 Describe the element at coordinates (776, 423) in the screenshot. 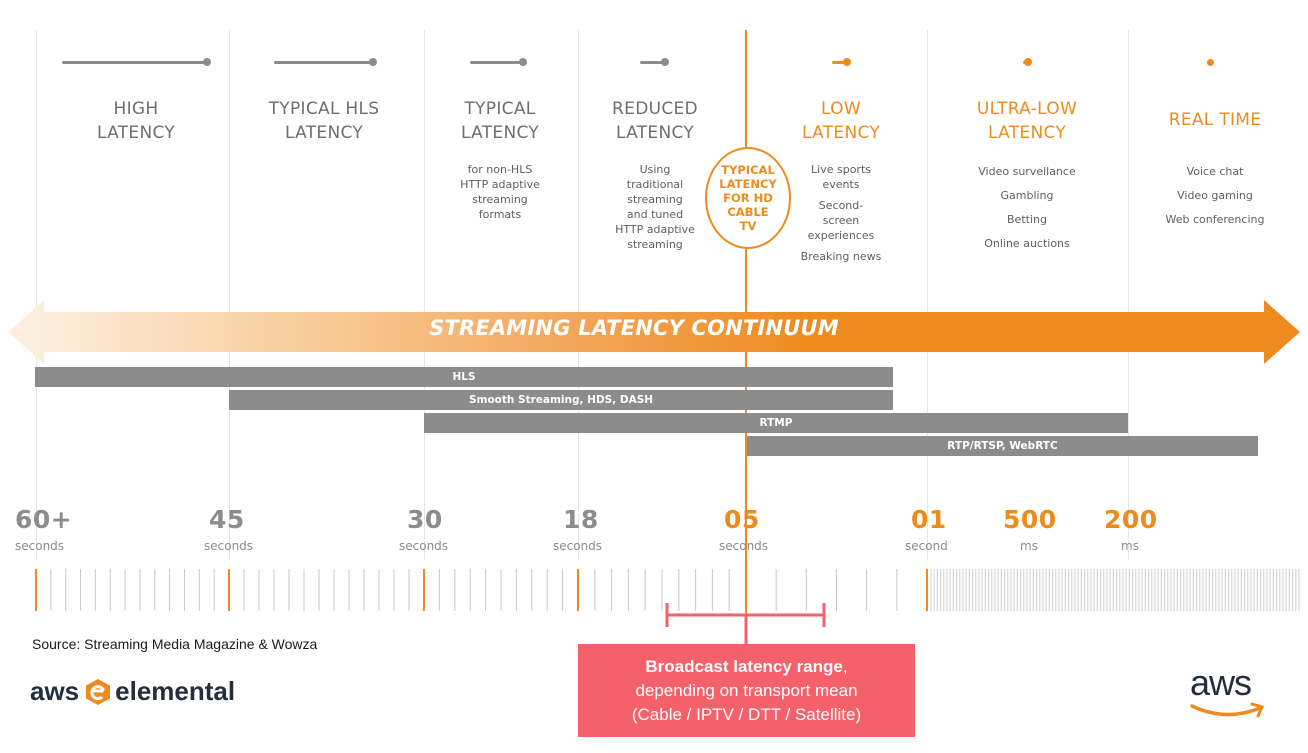

I see `protocol-bar-rtmp: RTMP` at that location.